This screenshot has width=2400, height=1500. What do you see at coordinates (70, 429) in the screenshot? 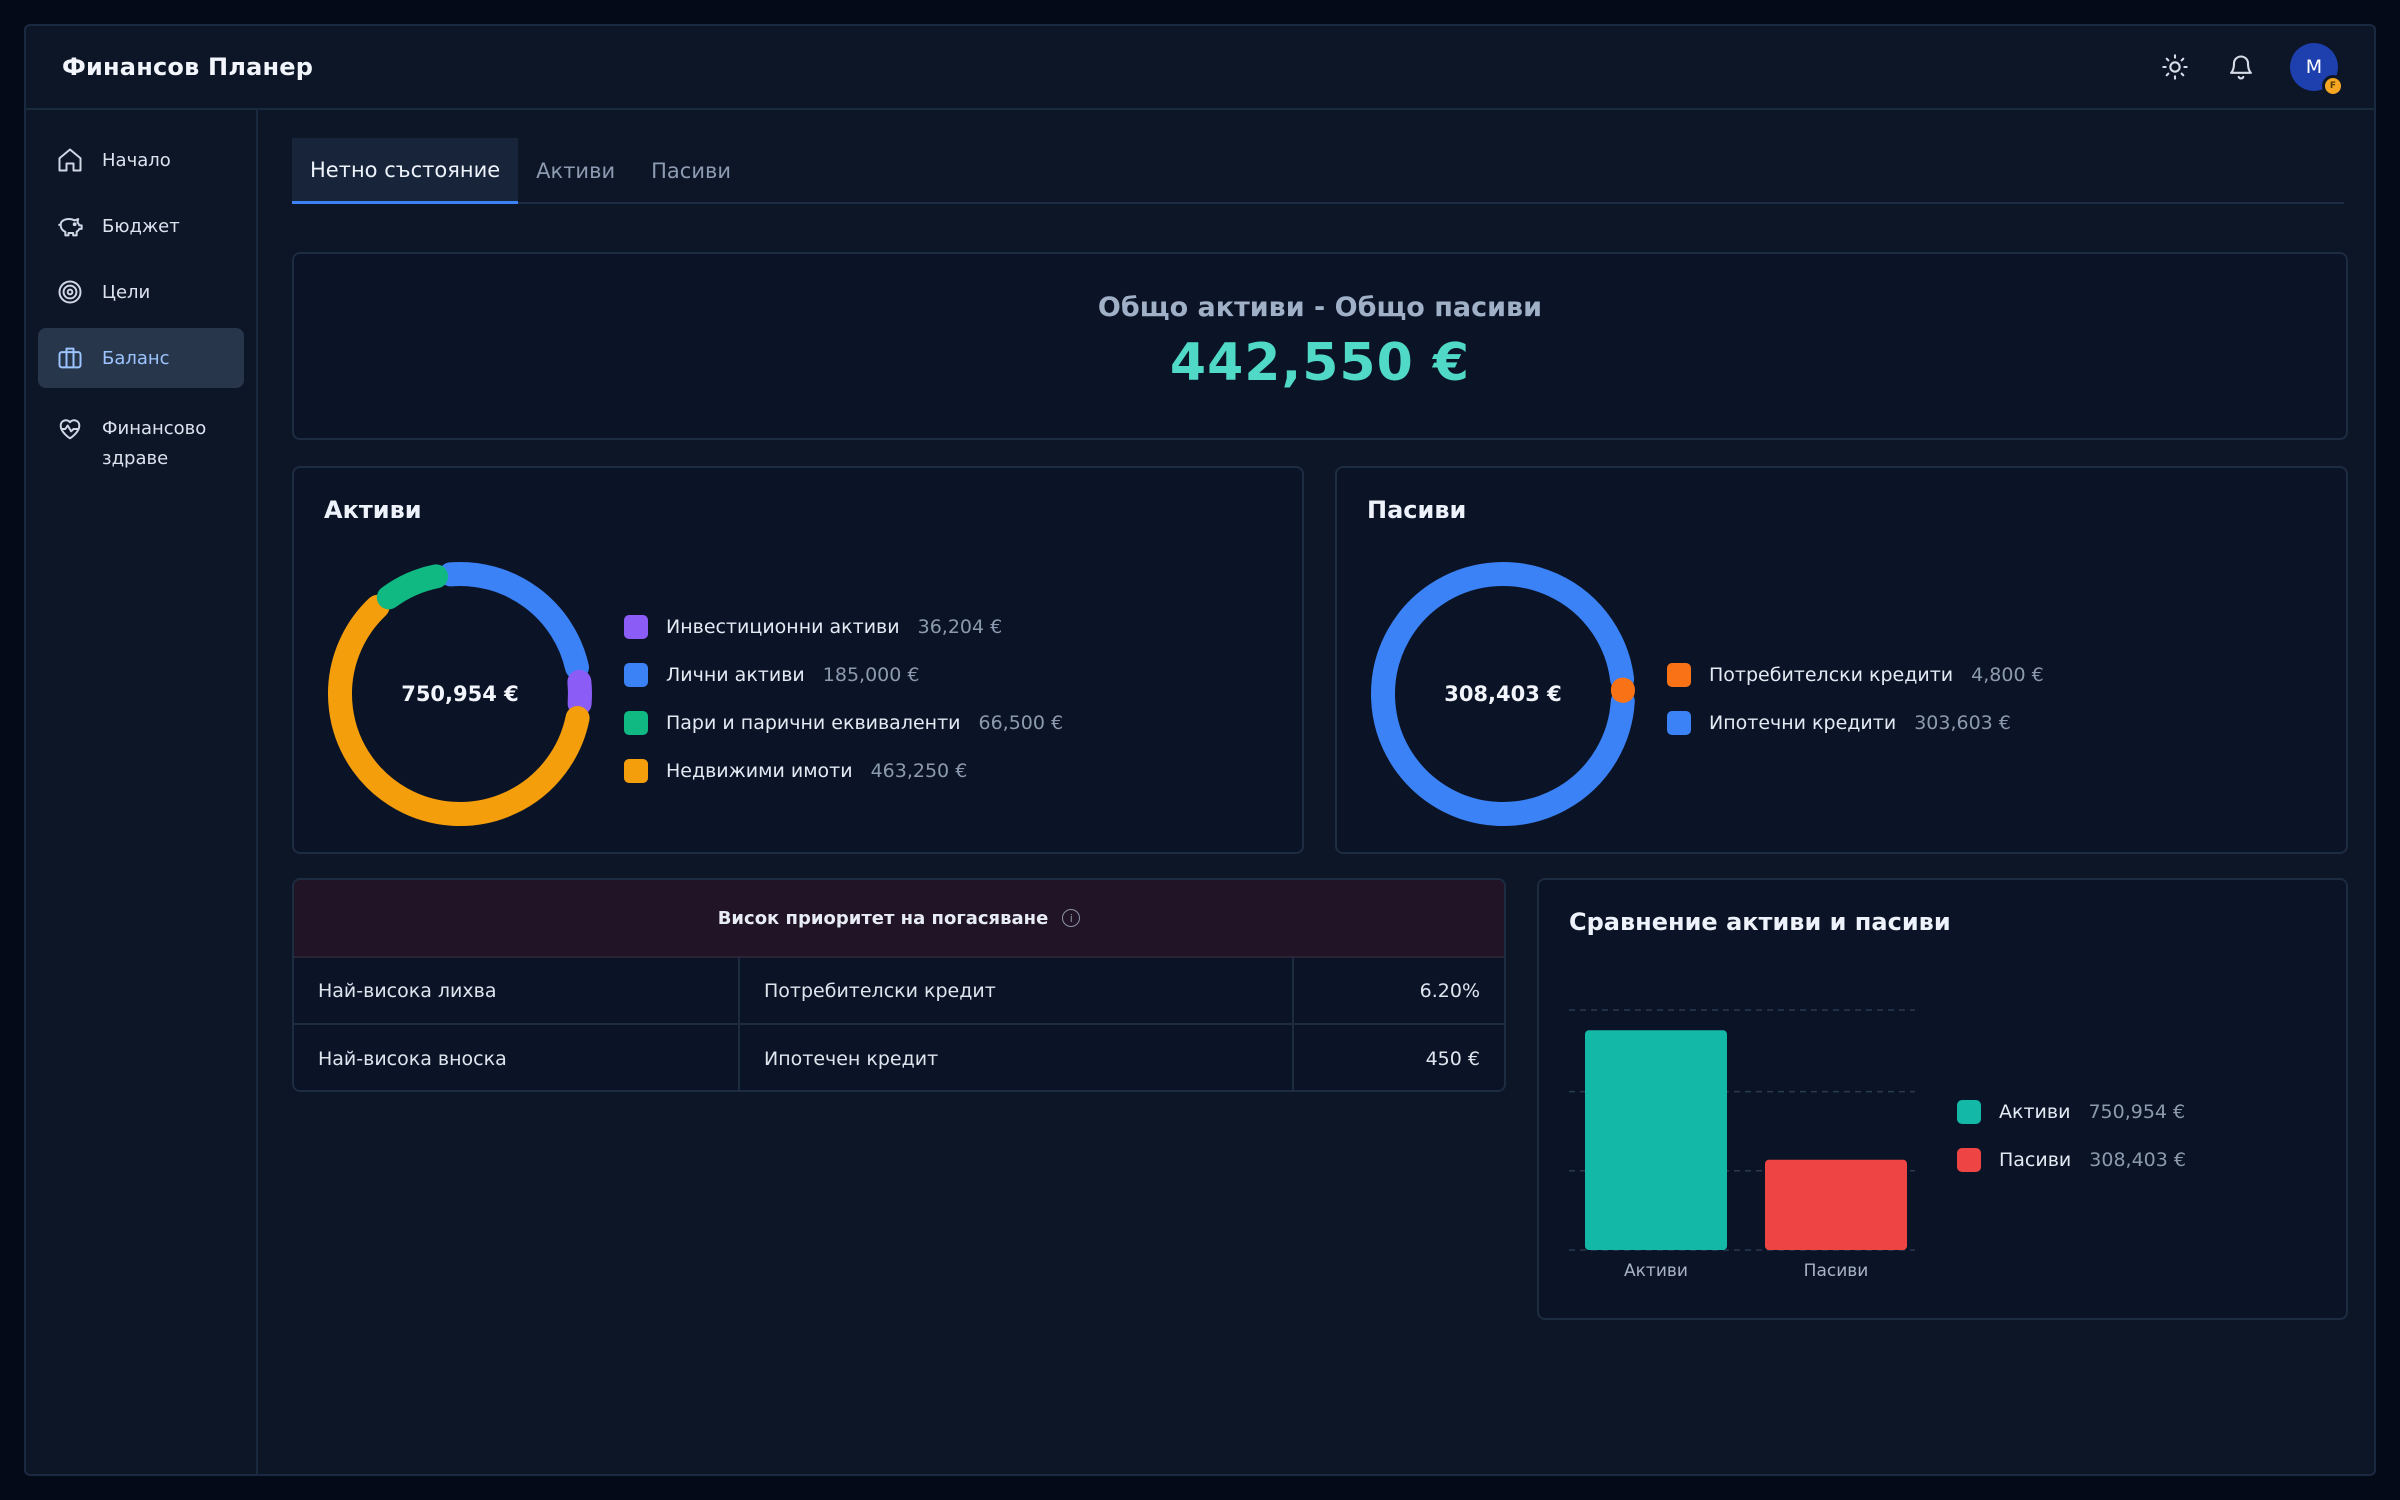
I see `heart-pulse-icon` at bounding box center [70, 429].